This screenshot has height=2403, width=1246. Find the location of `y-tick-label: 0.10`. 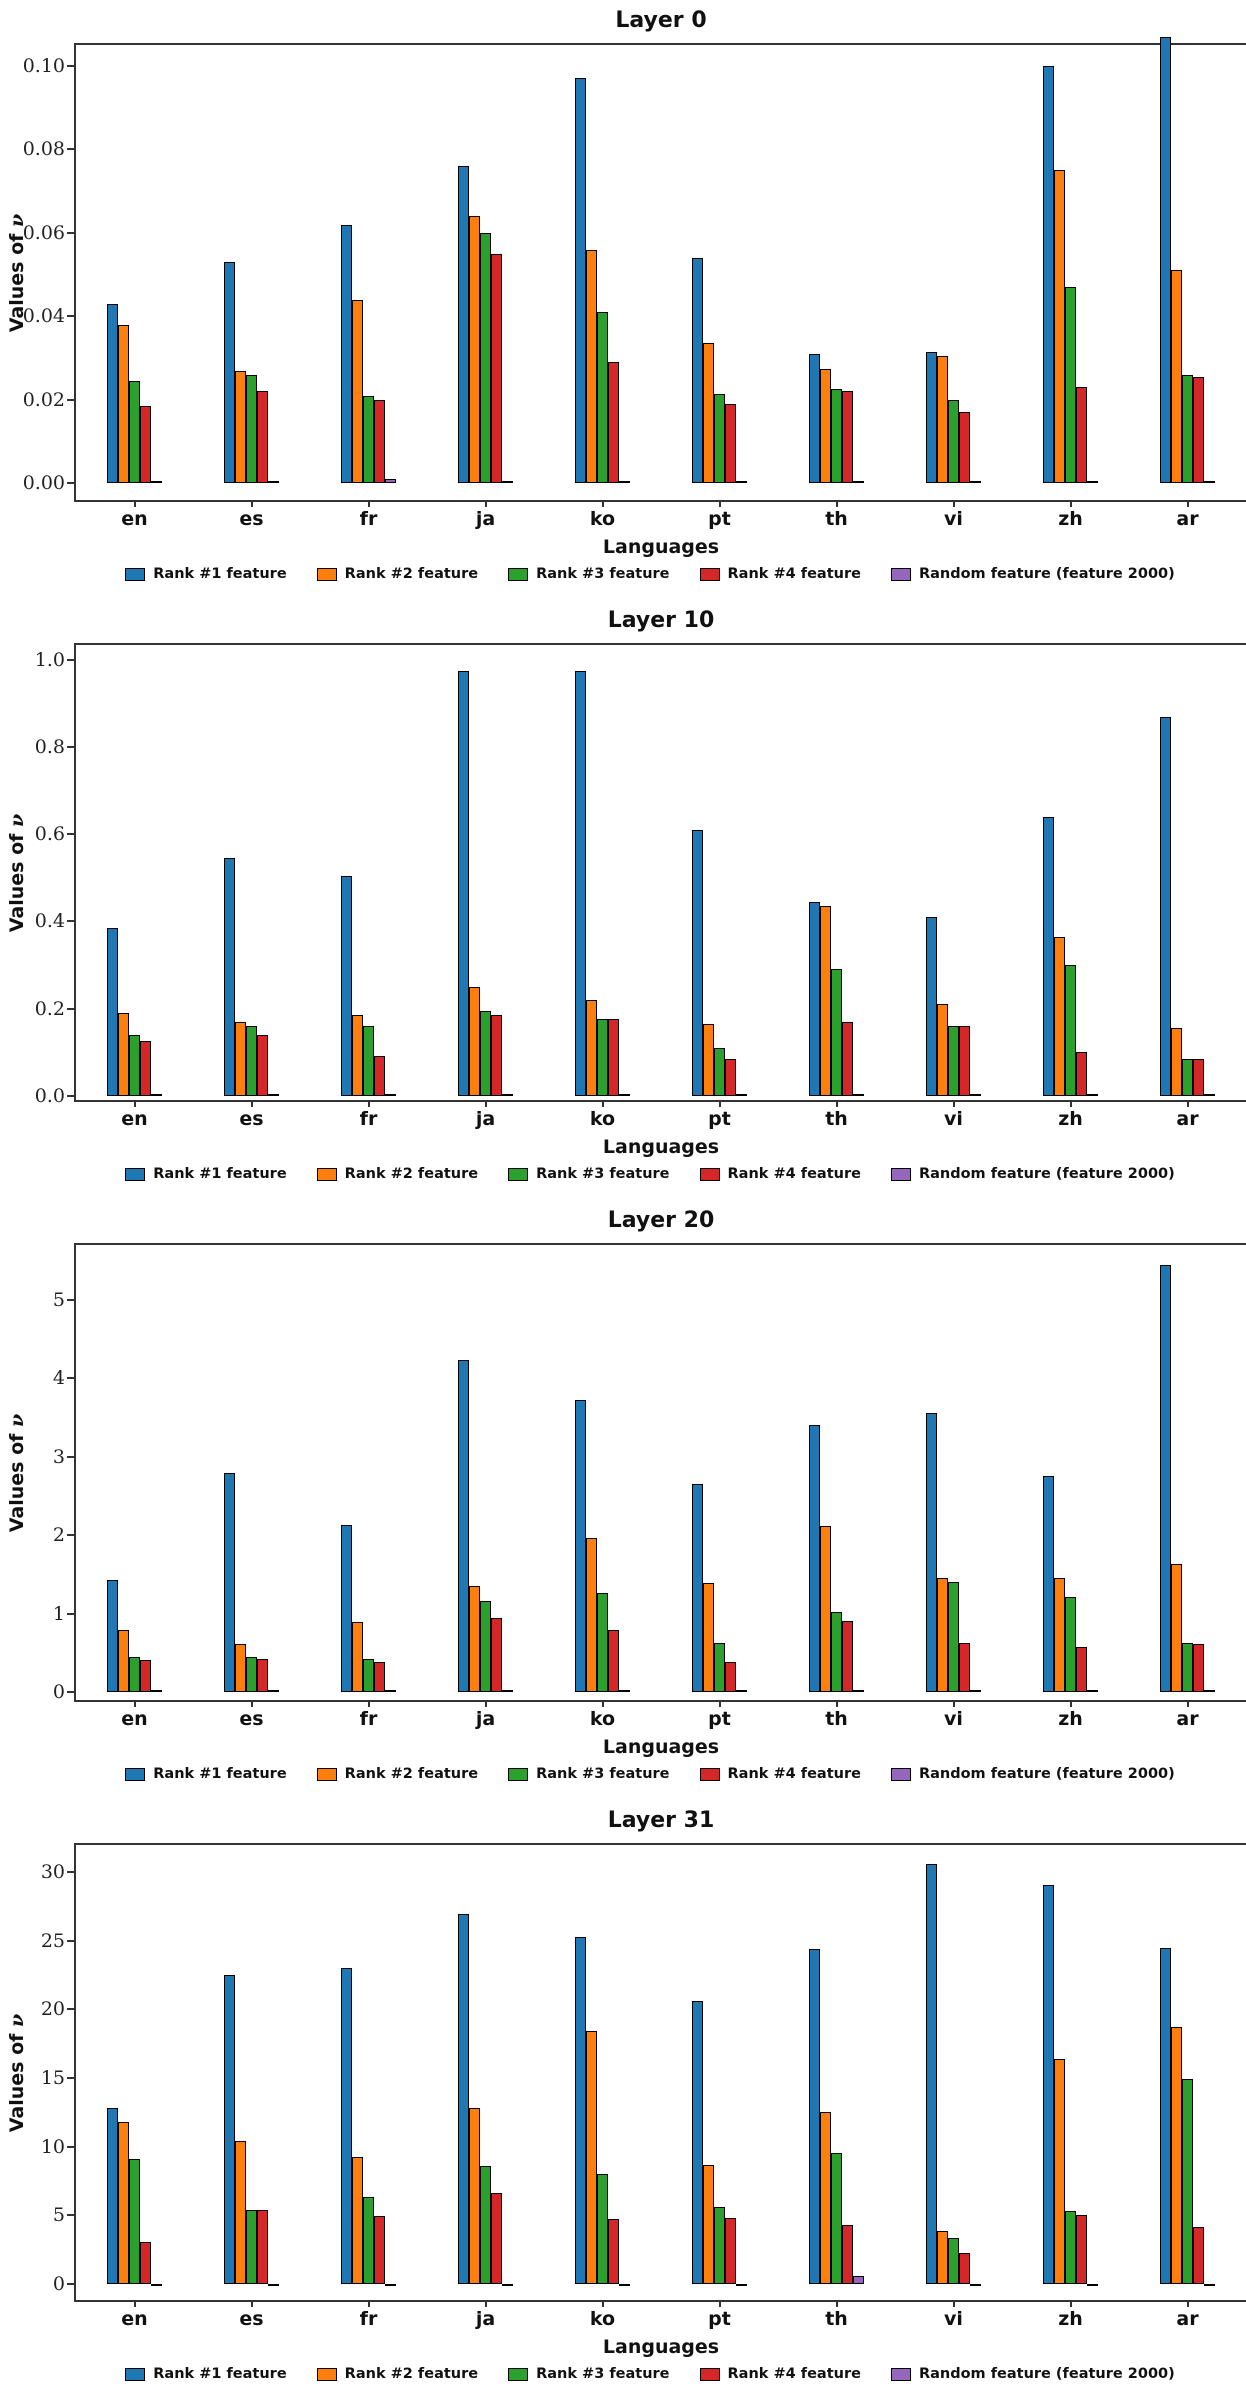

y-tick-label: 0.10 is located at coordinates (43, 65).